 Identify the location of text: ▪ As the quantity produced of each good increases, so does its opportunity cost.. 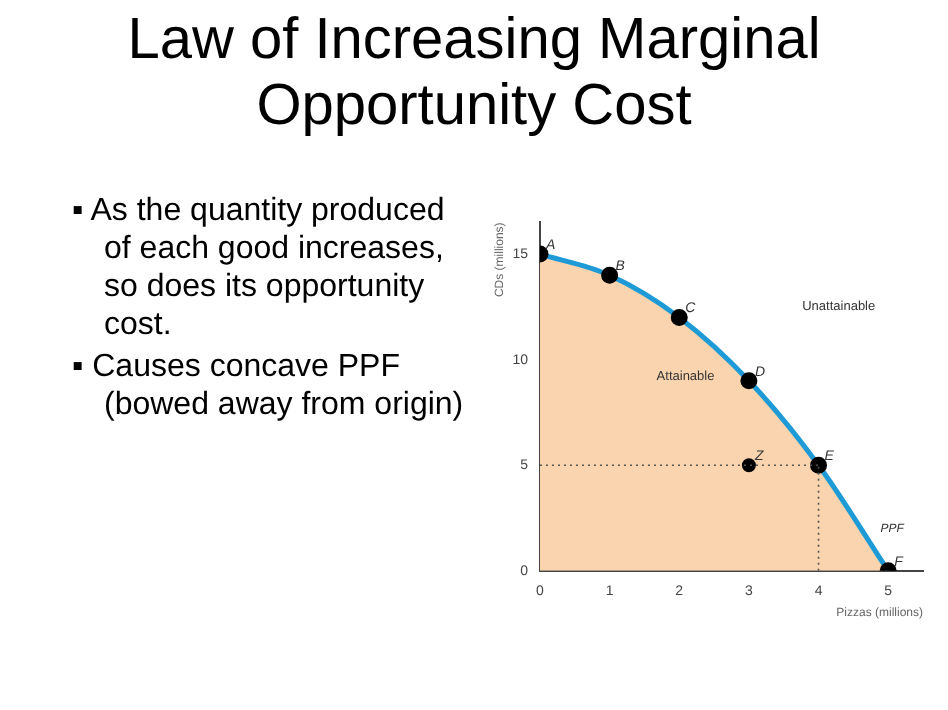
(259, 268).